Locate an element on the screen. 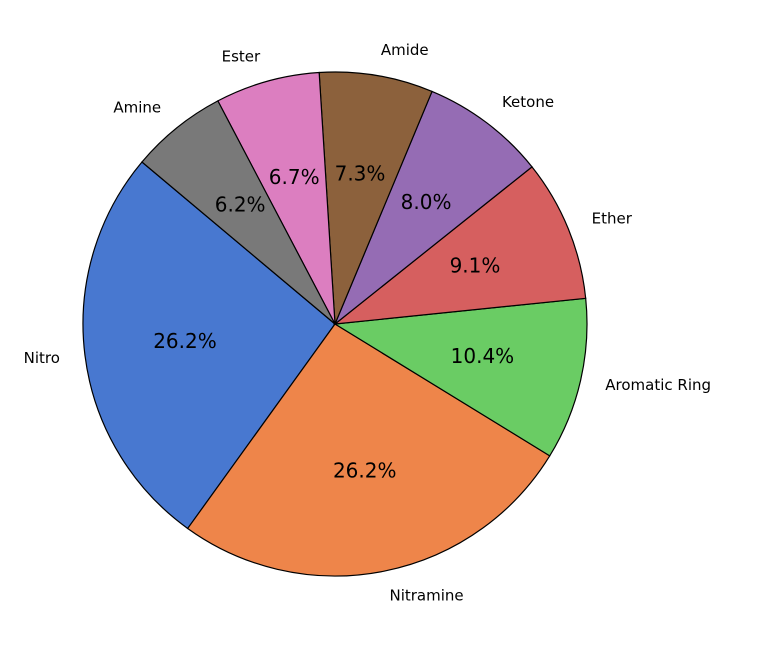 The image size is (762, 653). percent-label: 9.1% is located at coordinates (475, 265).